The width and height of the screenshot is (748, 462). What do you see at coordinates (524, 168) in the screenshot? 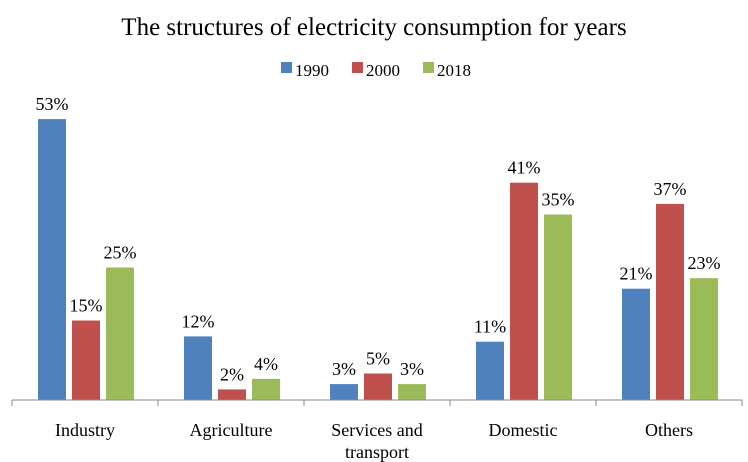
I see `value-label-domestic-2000: 41%` at bounding box center [524, 168].